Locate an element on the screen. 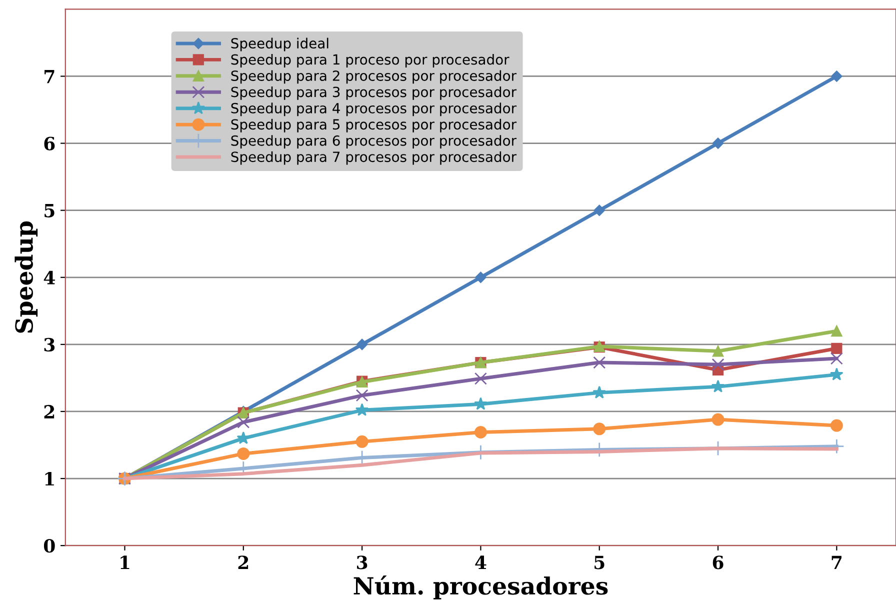  y-tick-label: 1 is located at coordinates (49, 479).